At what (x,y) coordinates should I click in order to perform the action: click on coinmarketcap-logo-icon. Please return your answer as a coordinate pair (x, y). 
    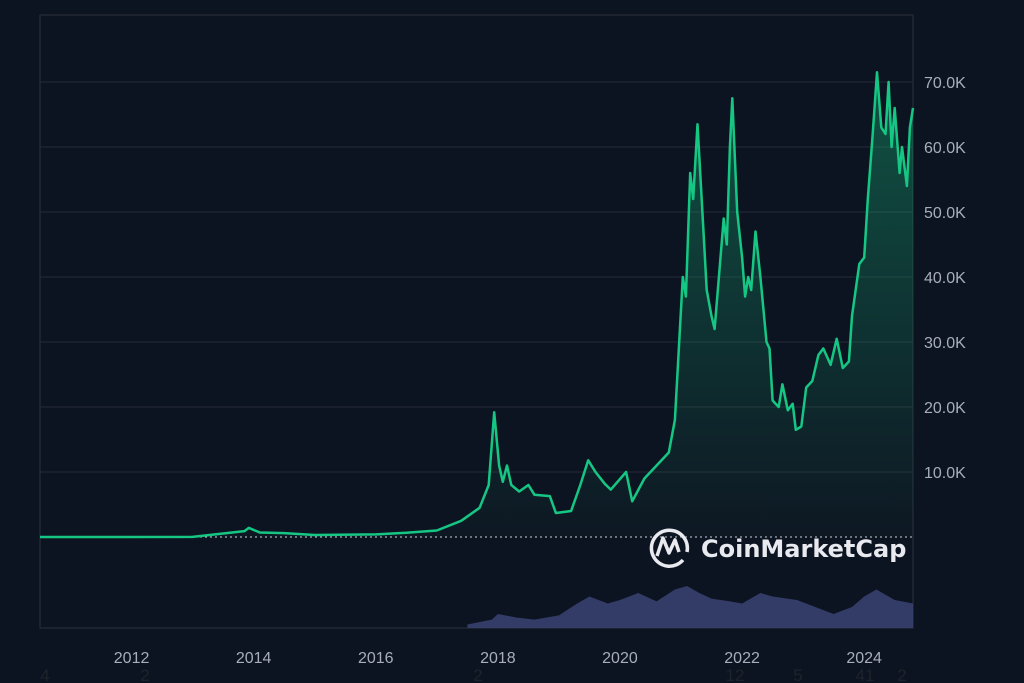
    Looking at the image, I should click on (669, 548).